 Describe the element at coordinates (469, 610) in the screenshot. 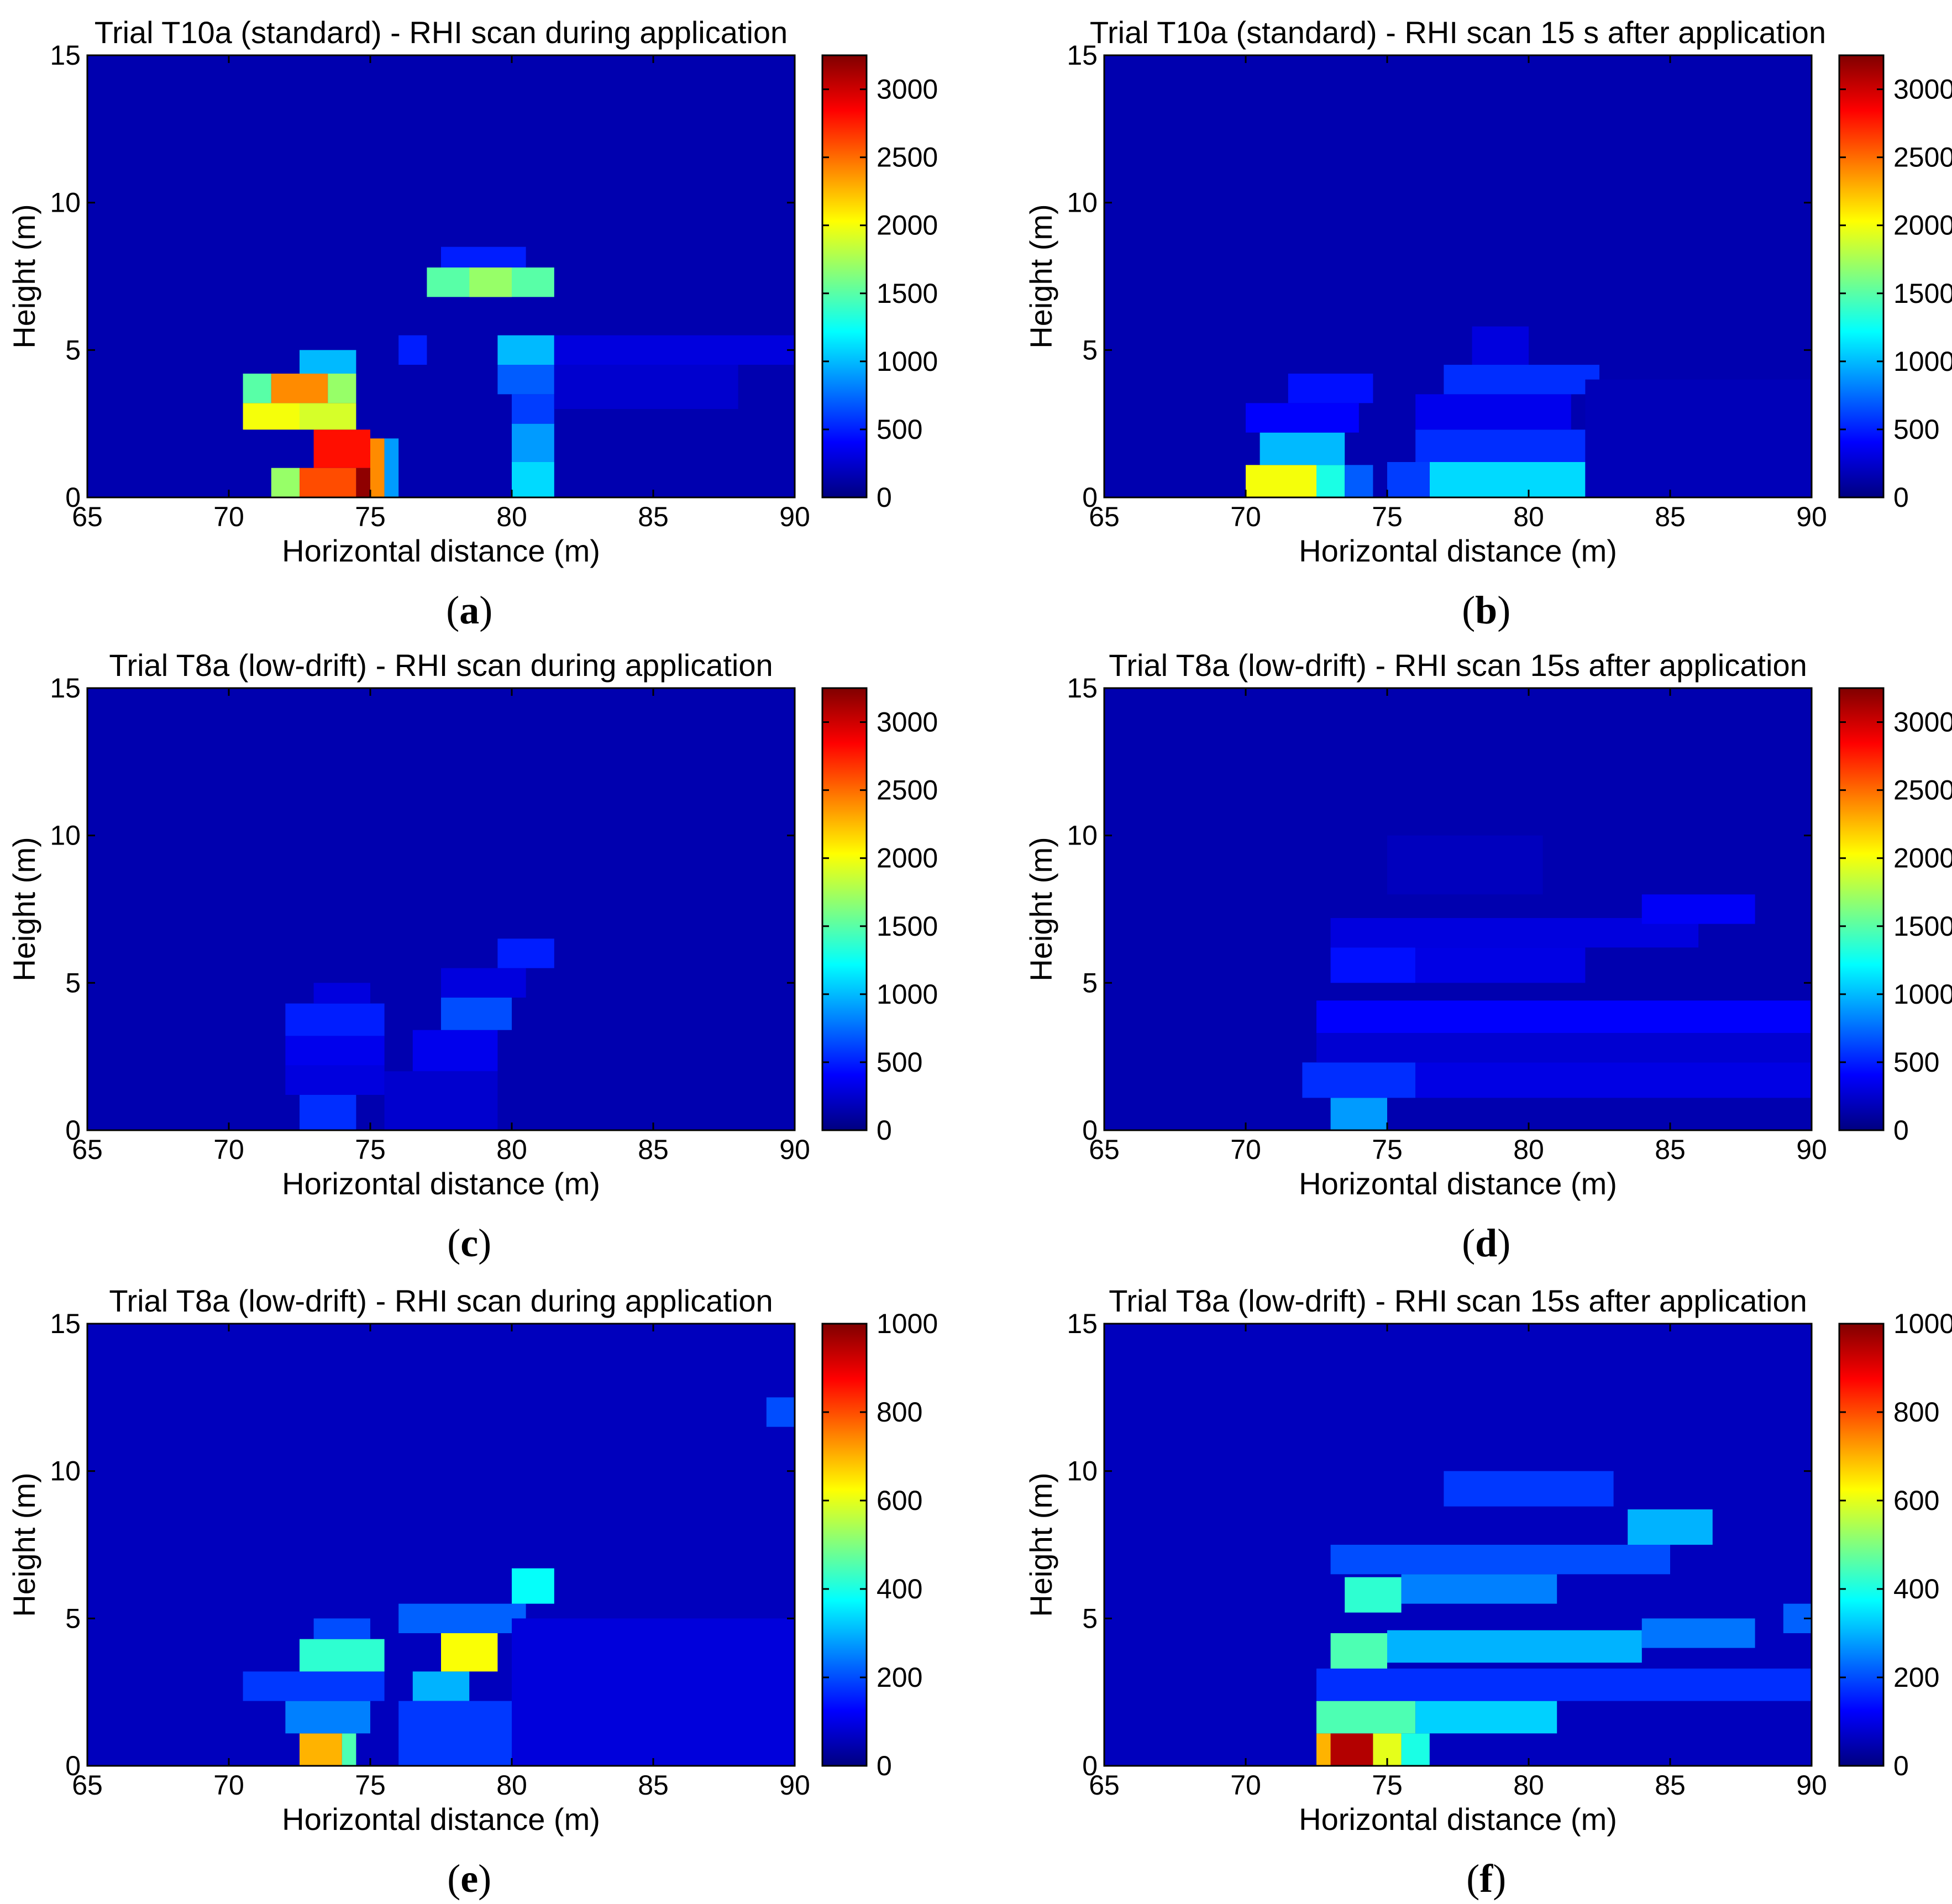

I see `panel-caption: (a)` at that location.